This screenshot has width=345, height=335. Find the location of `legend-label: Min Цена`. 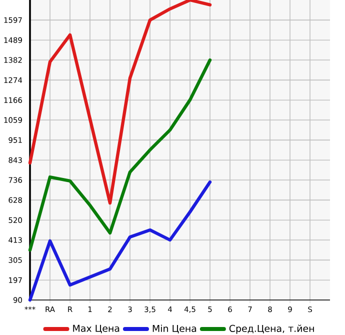

legend-label: Min Цена is located at coordinates (174, 329).